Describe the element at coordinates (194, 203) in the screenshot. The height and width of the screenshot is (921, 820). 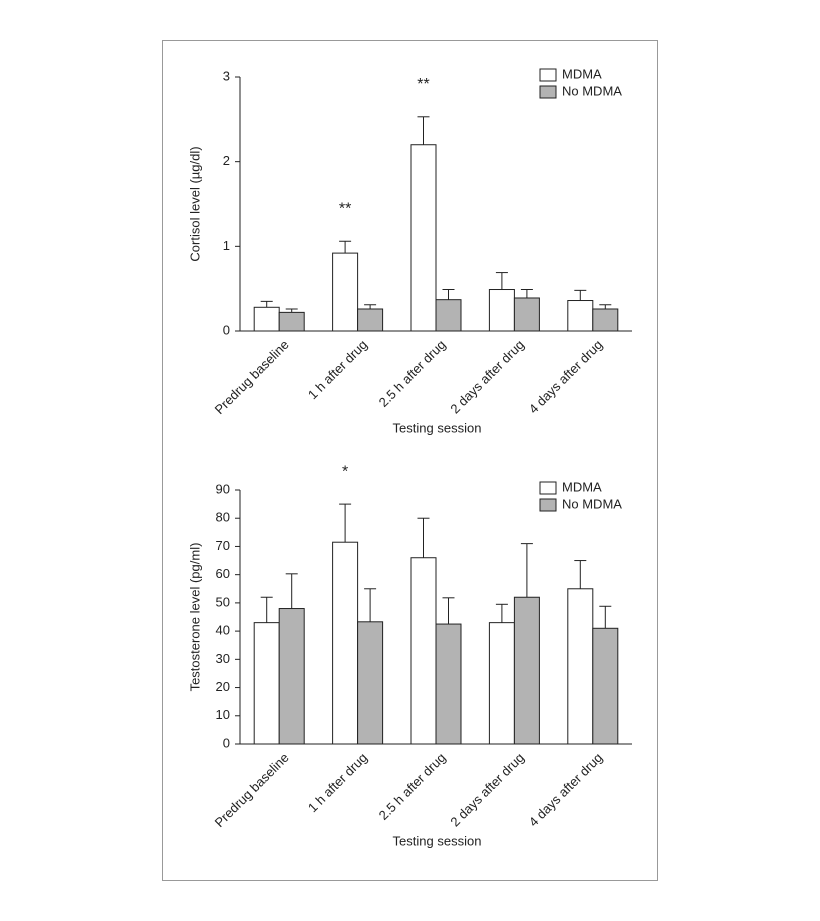
I see `y-axis-label: Cortisol level (µg/dl)` at that location.